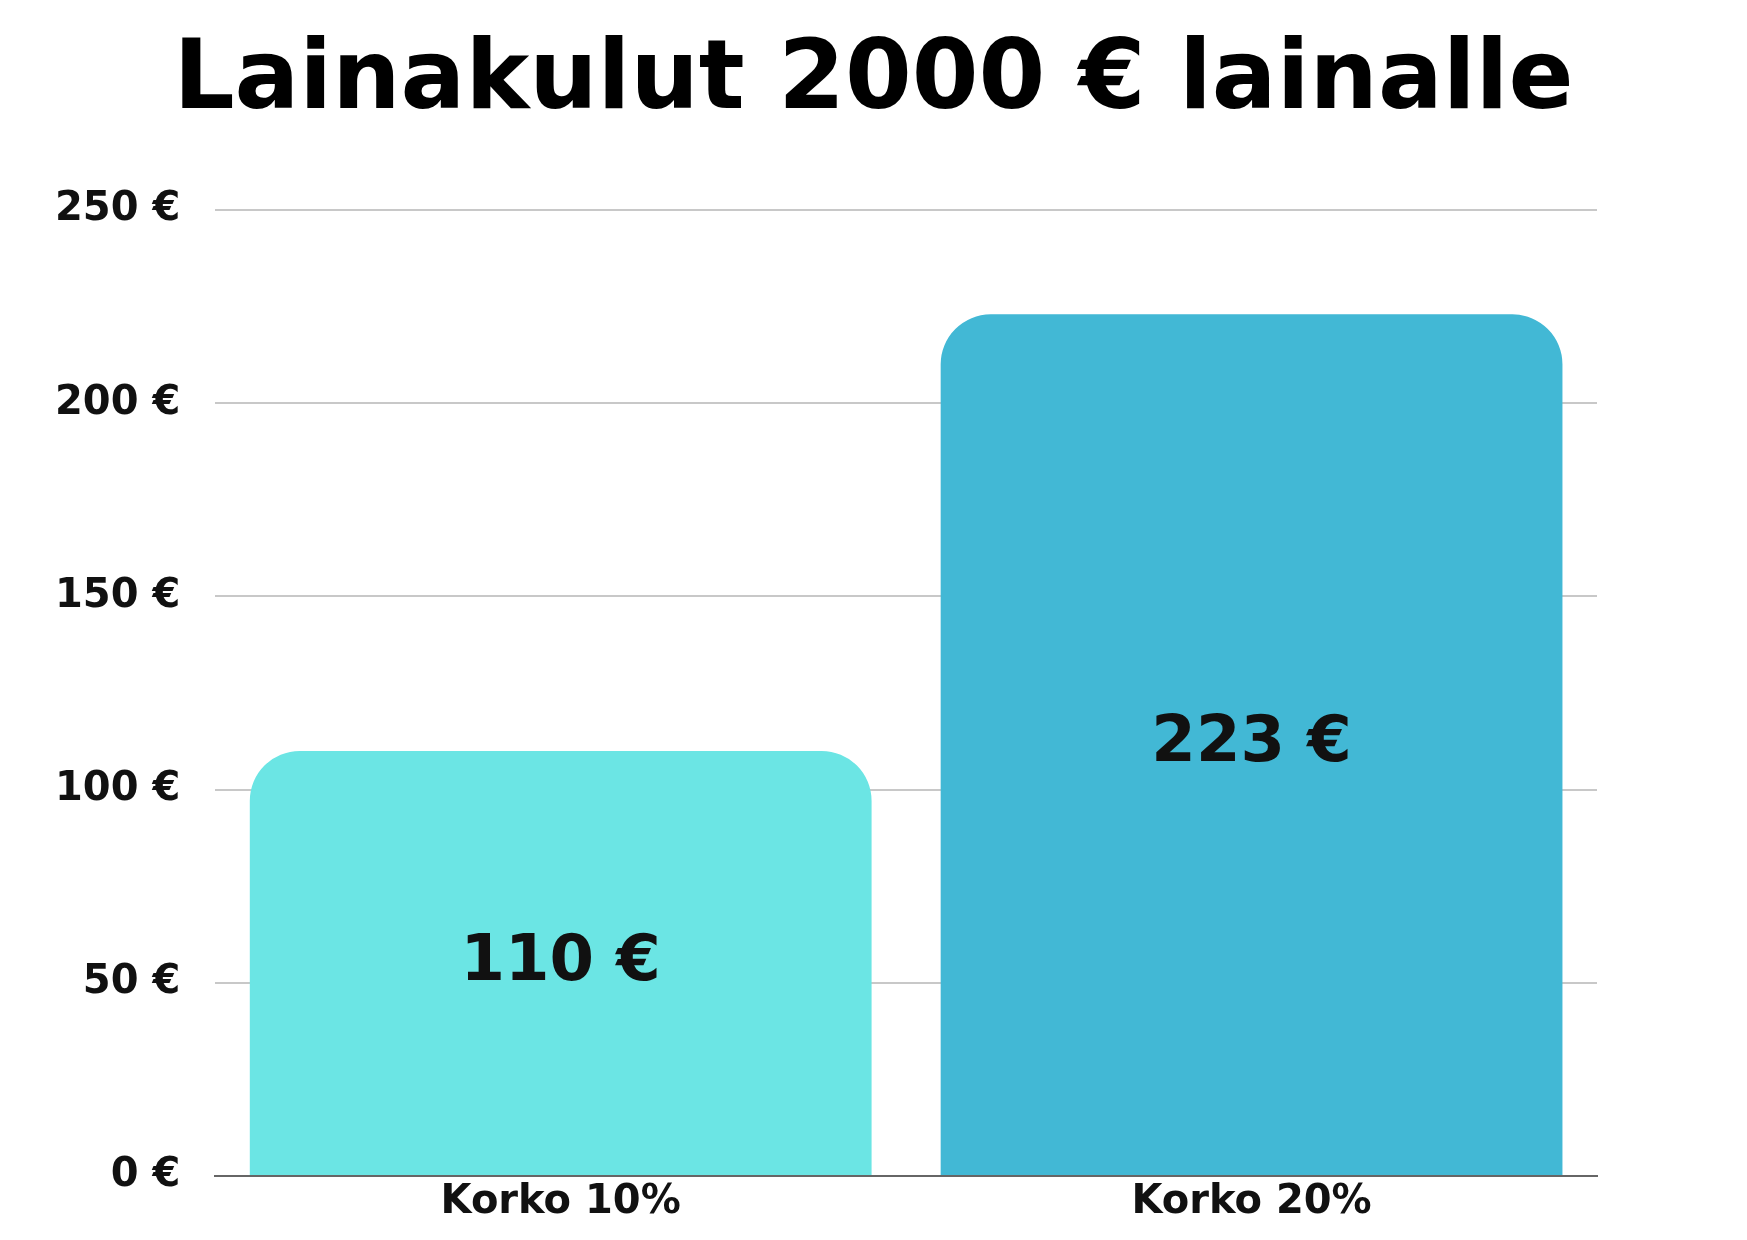  I want to click on x-tick-label: Korko 10%, so click(560, 1199).